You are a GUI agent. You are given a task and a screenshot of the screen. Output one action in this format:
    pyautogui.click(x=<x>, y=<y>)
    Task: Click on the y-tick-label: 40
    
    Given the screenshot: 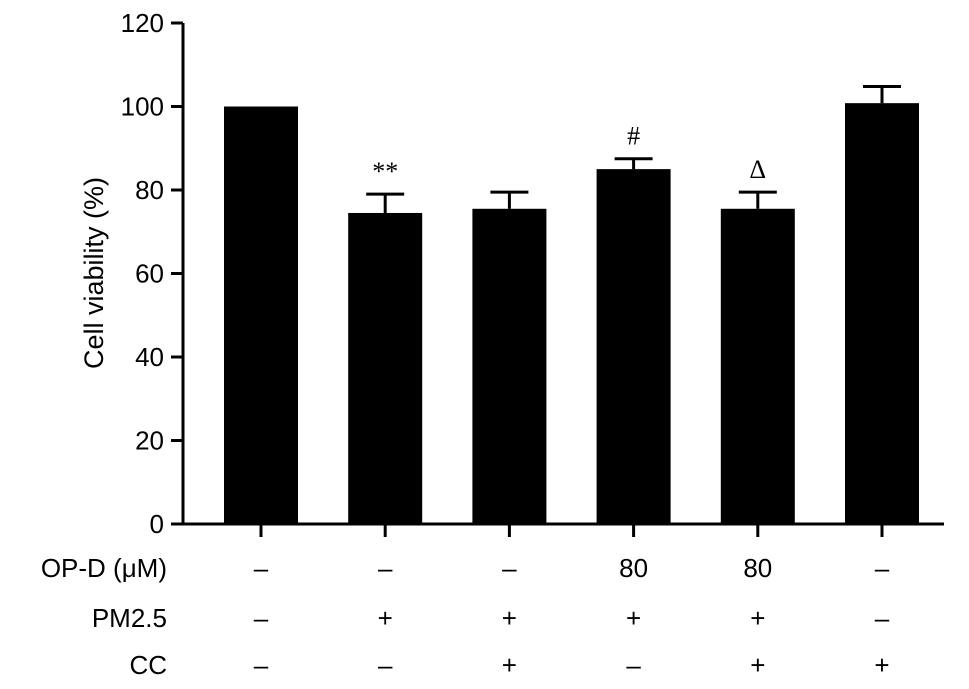 What is the action you would take?
    pyautogui.click(x=149, y=357)
    